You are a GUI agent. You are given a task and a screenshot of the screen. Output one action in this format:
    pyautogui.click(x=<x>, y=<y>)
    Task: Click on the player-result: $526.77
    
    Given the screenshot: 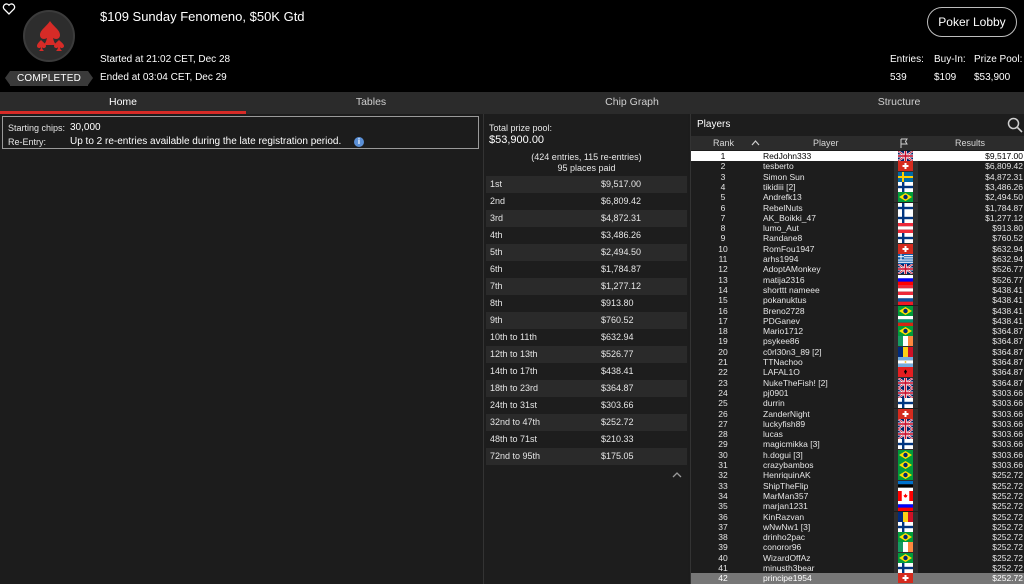 What is the action you would take?
    pyautogui.click(x=1007, y=279)
    